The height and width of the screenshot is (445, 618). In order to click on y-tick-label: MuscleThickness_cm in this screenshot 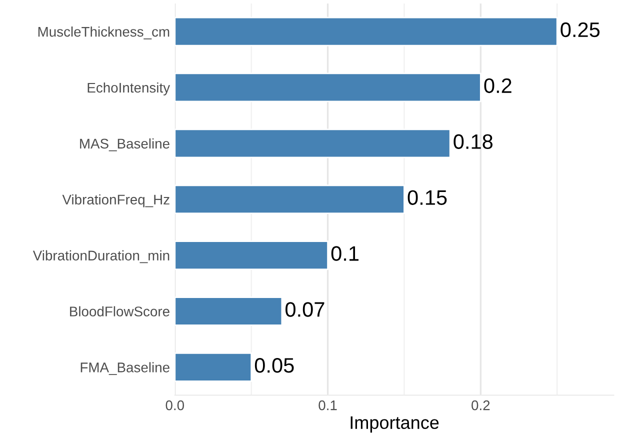, I will do `click(104, 33)`.